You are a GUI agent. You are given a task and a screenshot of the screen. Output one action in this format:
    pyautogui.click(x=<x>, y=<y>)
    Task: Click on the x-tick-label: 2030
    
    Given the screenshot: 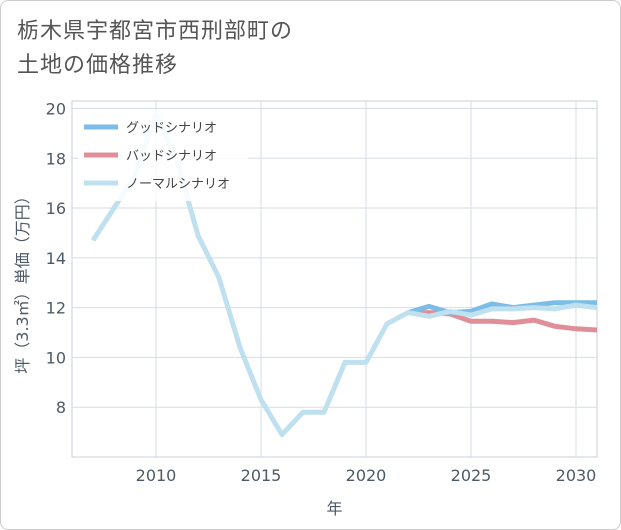 What is the action you would take?
    pyautogui.click(x=576, y=475)
    